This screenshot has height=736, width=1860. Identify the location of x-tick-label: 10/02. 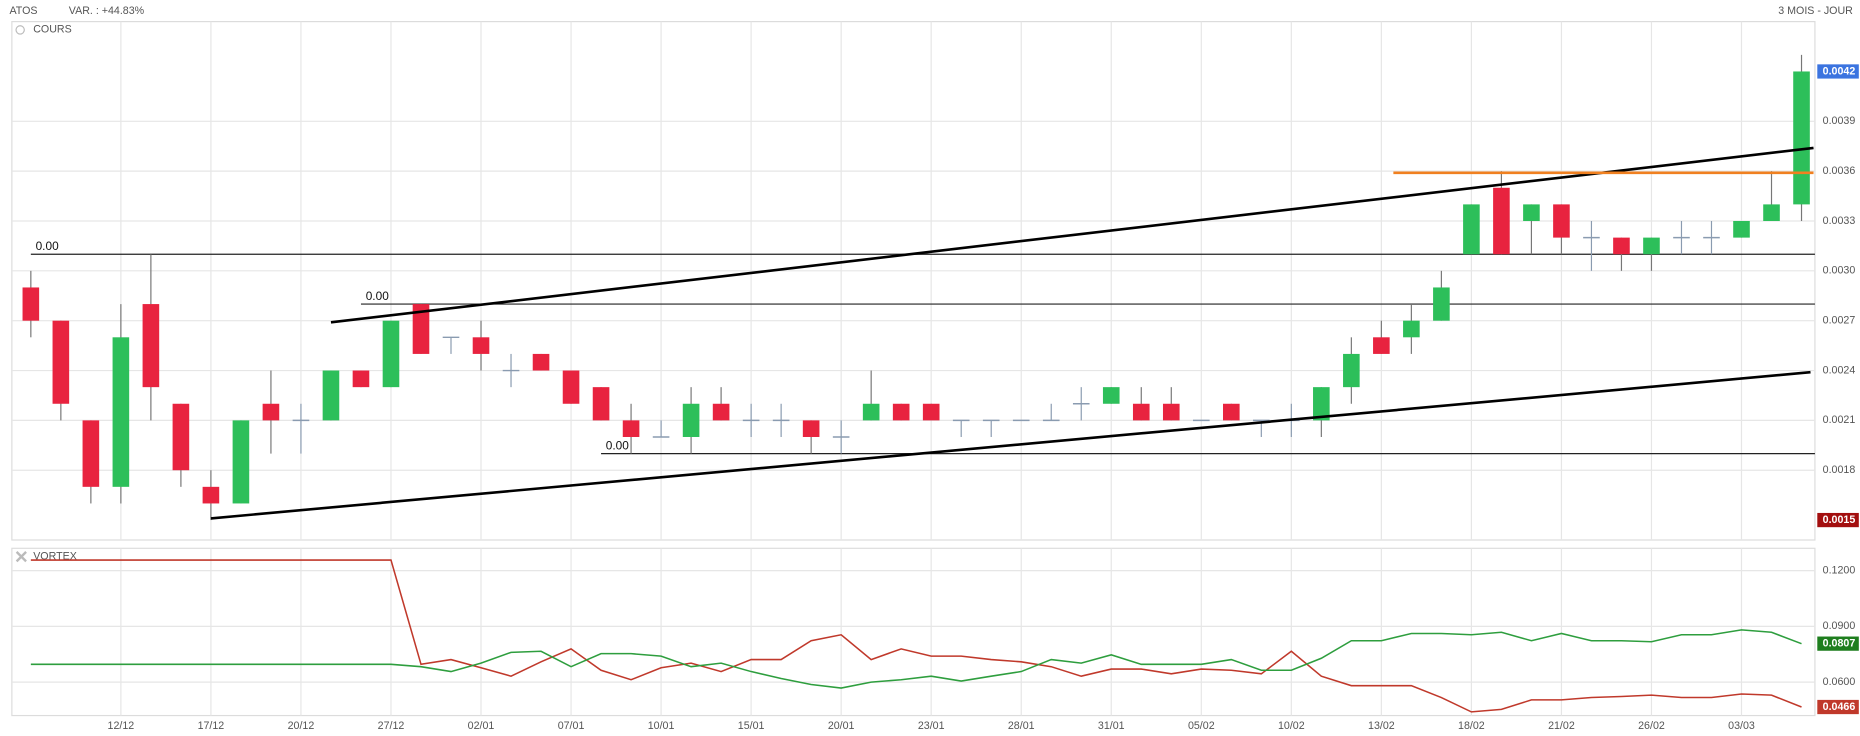
(1291, 726).